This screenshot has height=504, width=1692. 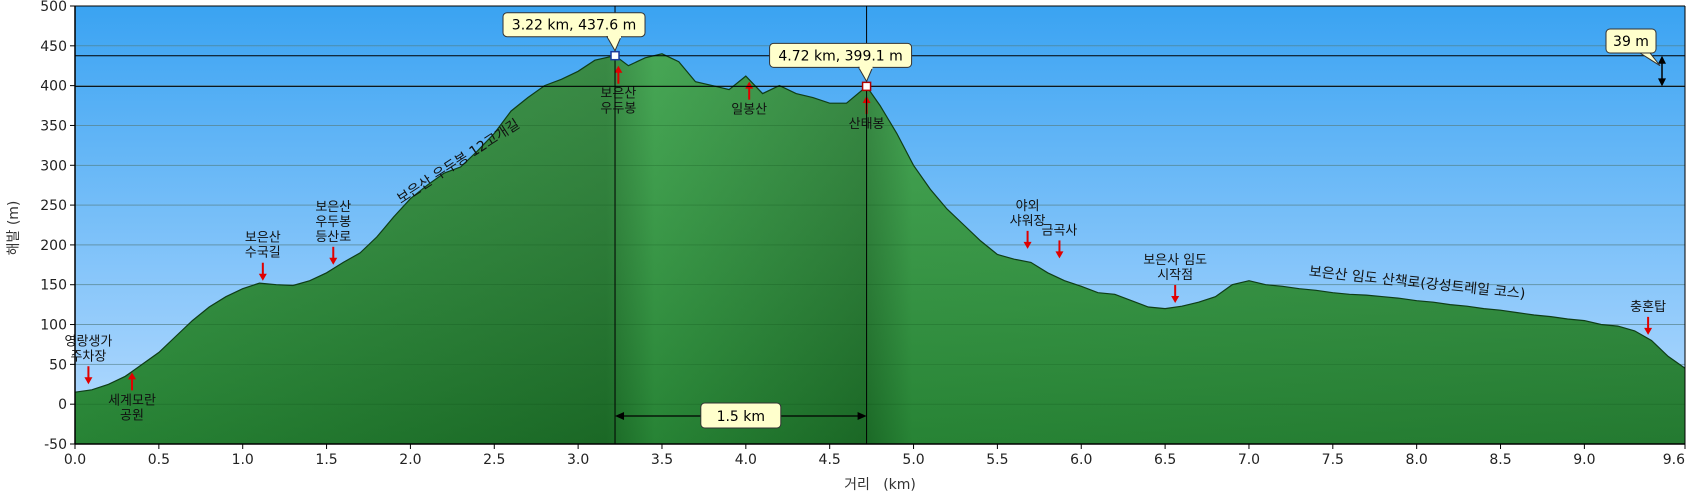 I want to click on annotation-text: 샤워장, so click(x=1028, y=221).